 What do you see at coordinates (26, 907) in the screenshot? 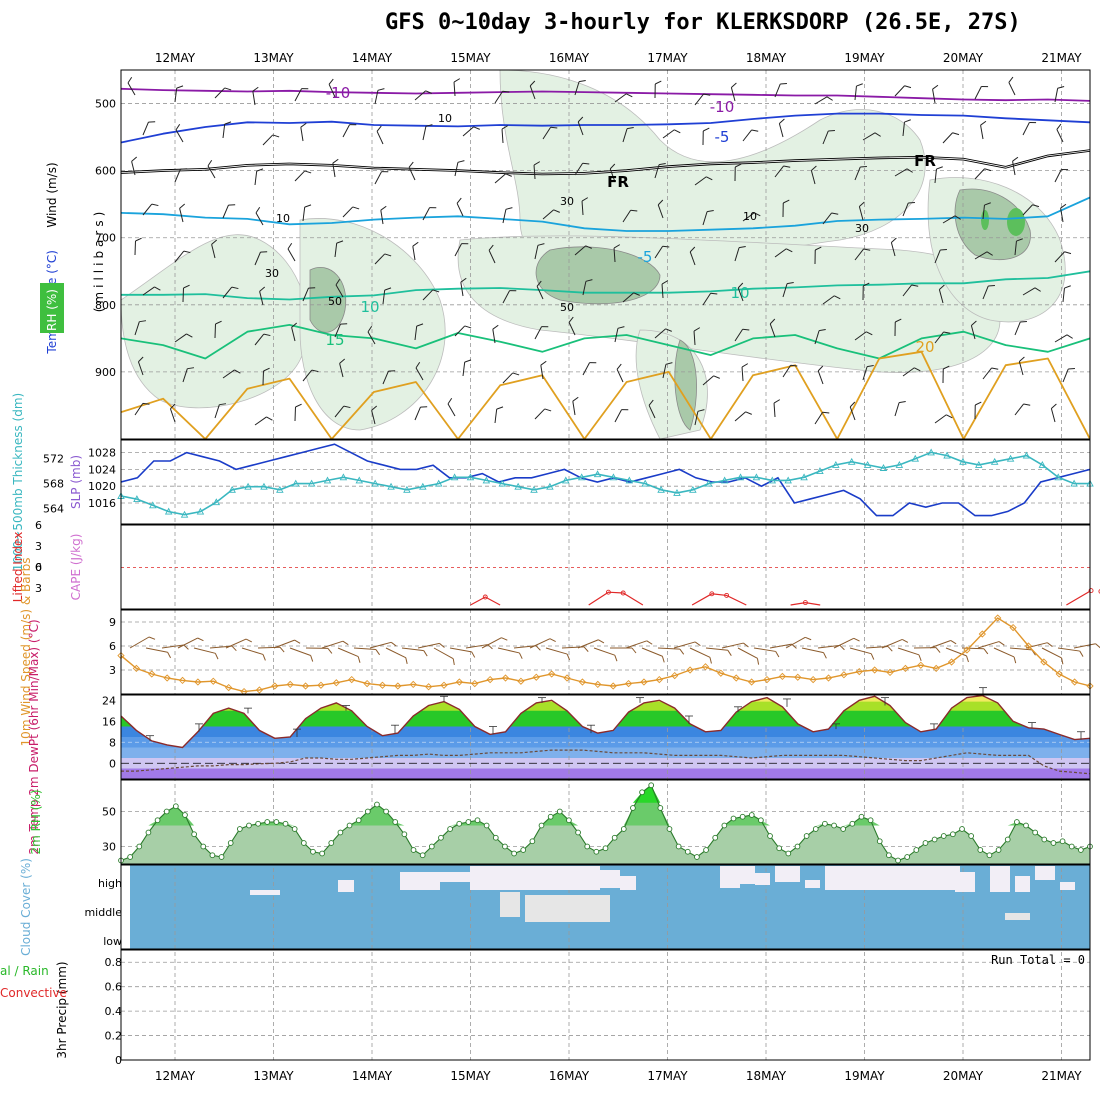
I see `cloud-axis-label: Cloud Cover (%)` at bounding box center [26, 907].